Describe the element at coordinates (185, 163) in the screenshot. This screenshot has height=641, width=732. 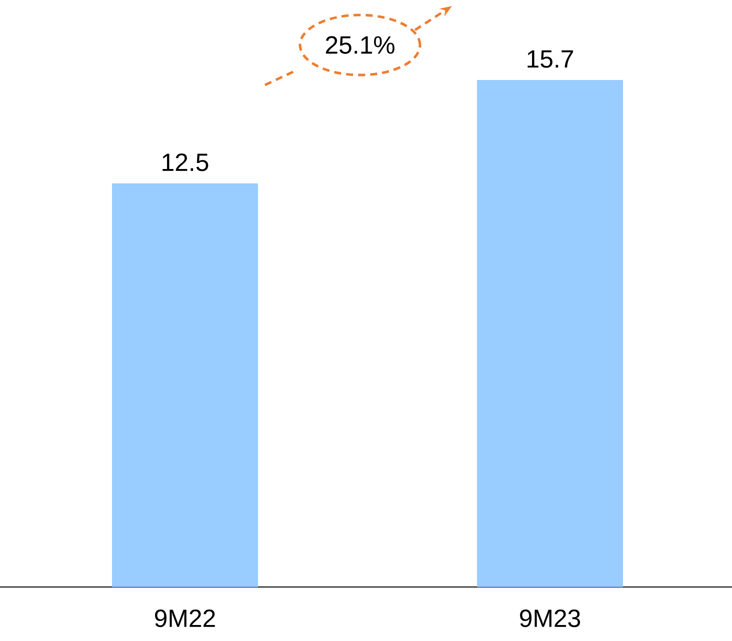
I see `data-label: 12.5` at that location.